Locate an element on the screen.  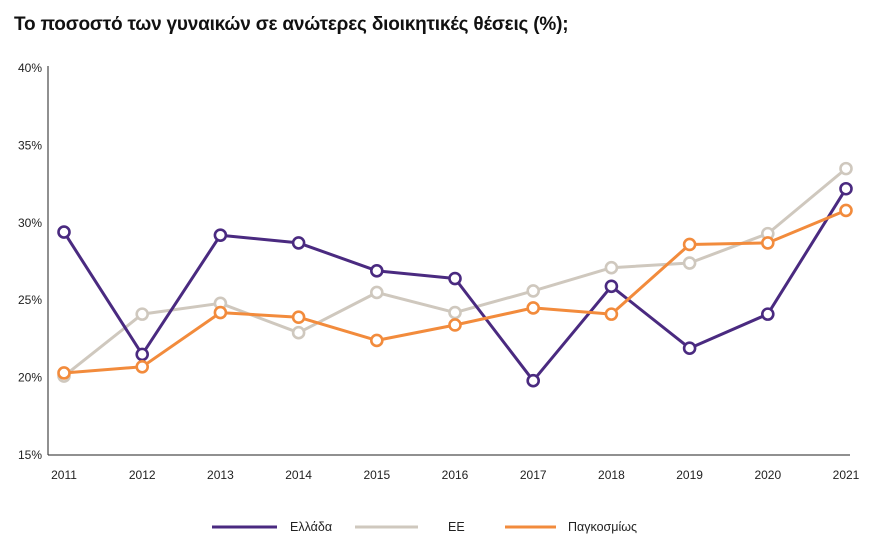
x-tick-label: 2011 is located at coordinates (64, 475).